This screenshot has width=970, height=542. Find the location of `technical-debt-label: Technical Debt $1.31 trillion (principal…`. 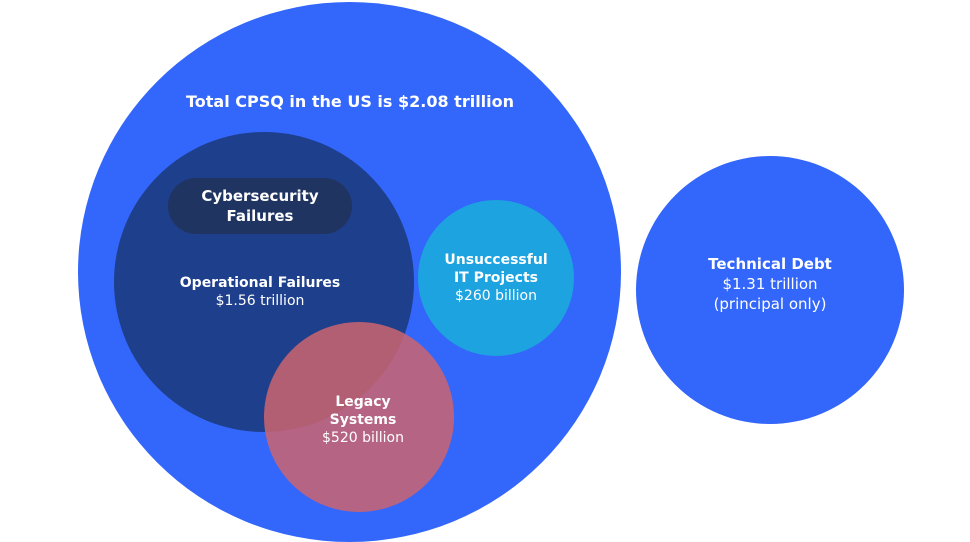

technical-debt-label: Technical Debt $1.31 trillion (principal… is located at coordinates (770, 284).